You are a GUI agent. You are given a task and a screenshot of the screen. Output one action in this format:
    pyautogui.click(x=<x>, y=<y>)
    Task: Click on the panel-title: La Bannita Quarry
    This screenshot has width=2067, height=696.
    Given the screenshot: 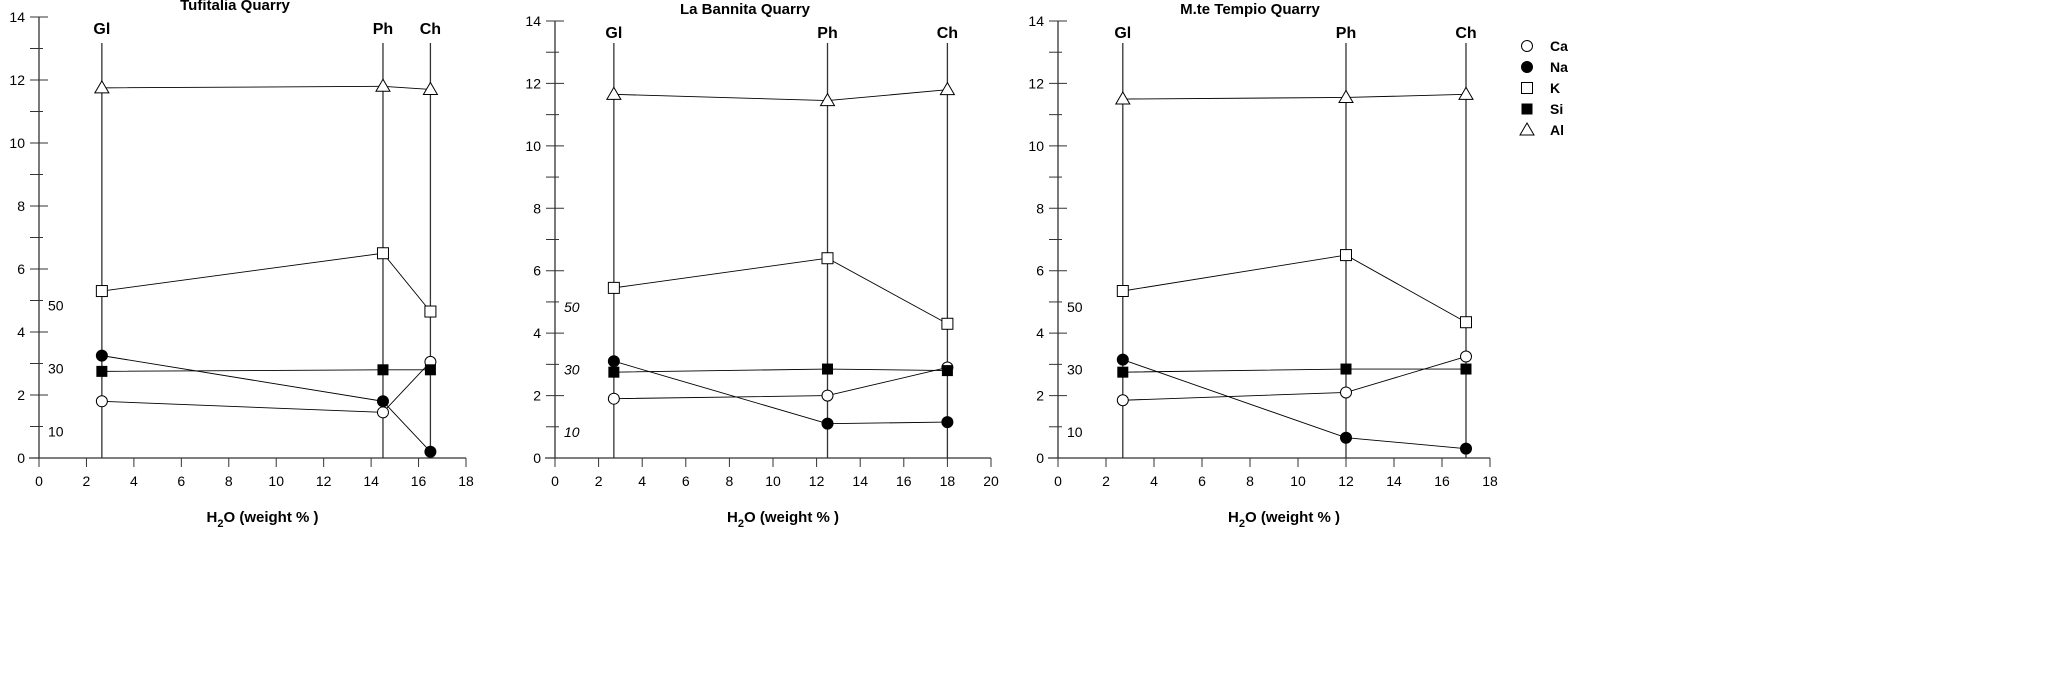 What is the action you would take?
    pyautogui.click(x=745, y=9)
    